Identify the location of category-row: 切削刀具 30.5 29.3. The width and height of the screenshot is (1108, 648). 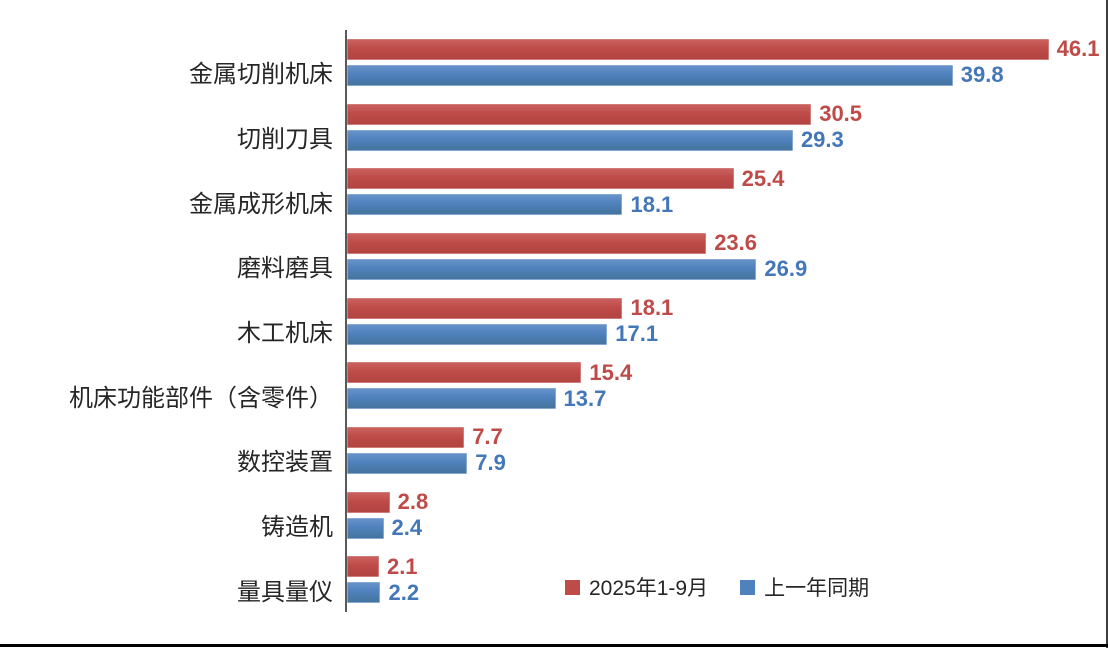
(554, 127).